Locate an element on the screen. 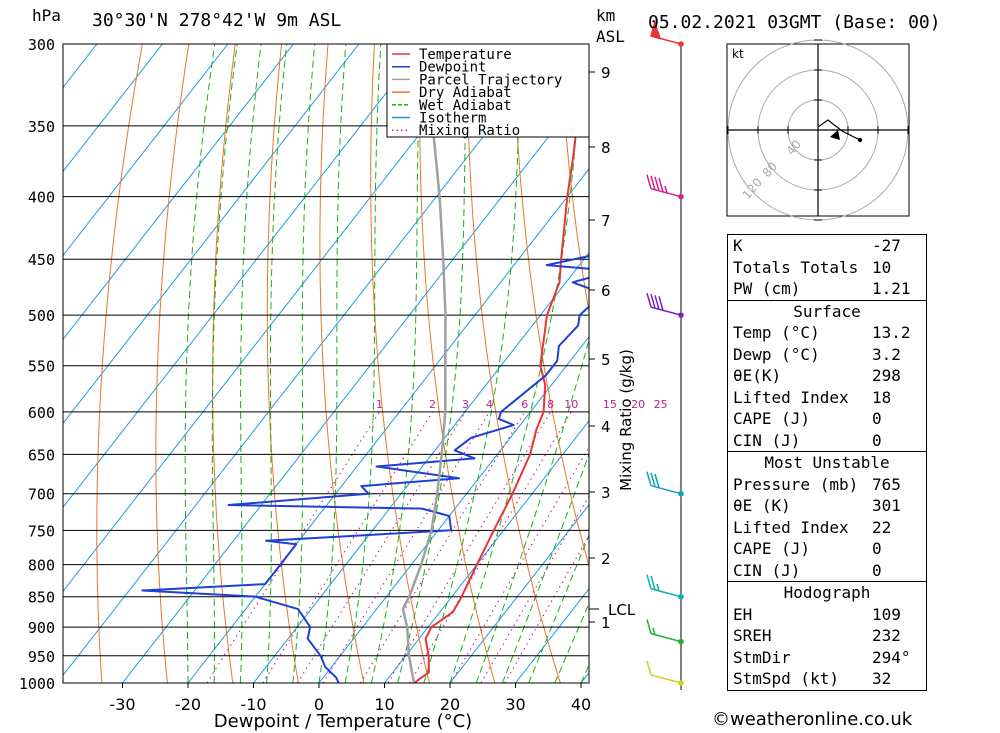 This screenshot has height=733, width=1000. index-row: Totals Totals 10 is located at coordinates (827, 268).